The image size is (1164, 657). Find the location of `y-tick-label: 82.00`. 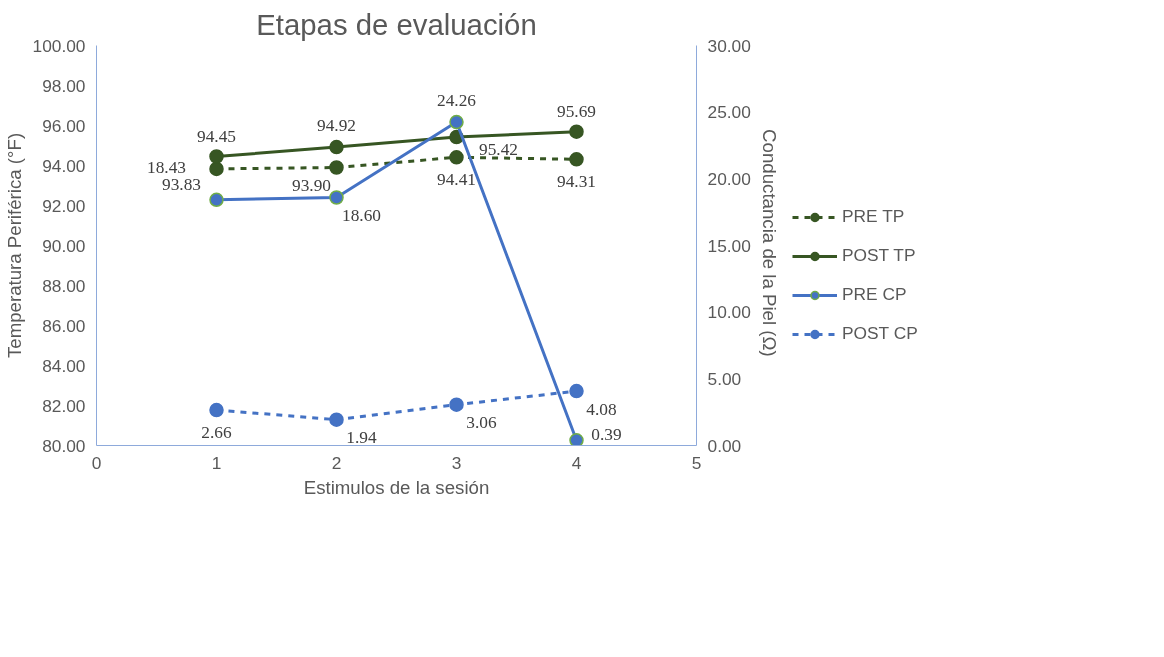

y-tick-label: 82.00 is located at coordinates (64, 405).